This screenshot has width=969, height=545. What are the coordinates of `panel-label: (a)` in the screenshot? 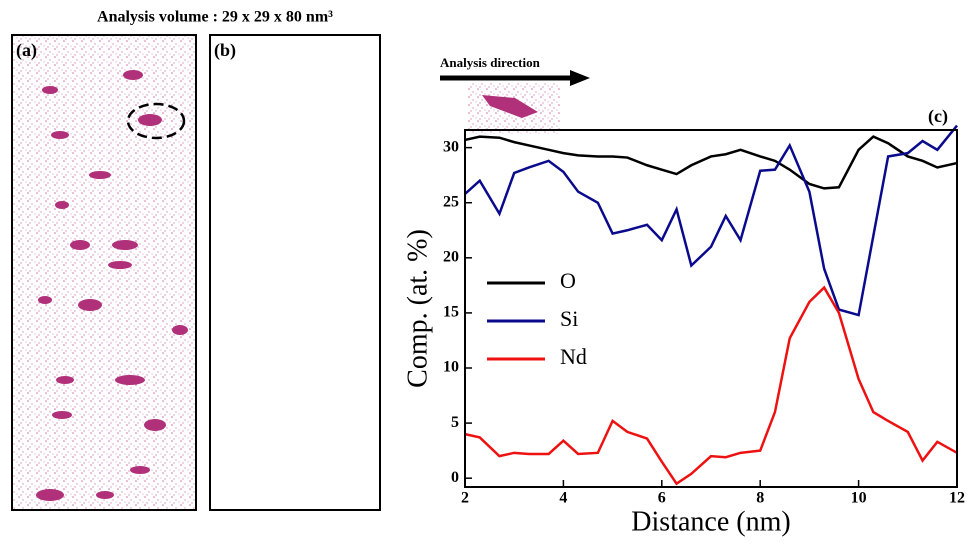 It's located at (26, 50).